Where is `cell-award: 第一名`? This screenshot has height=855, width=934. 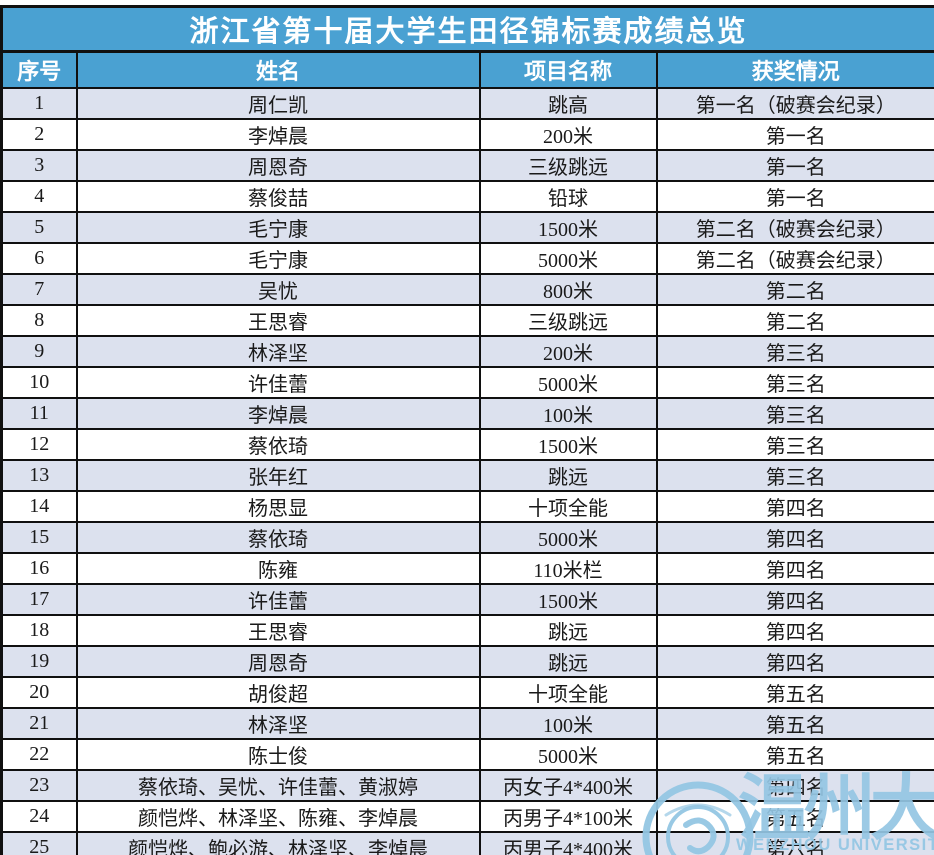 cell-award: 第一名 is located at coordinates (794, 196).